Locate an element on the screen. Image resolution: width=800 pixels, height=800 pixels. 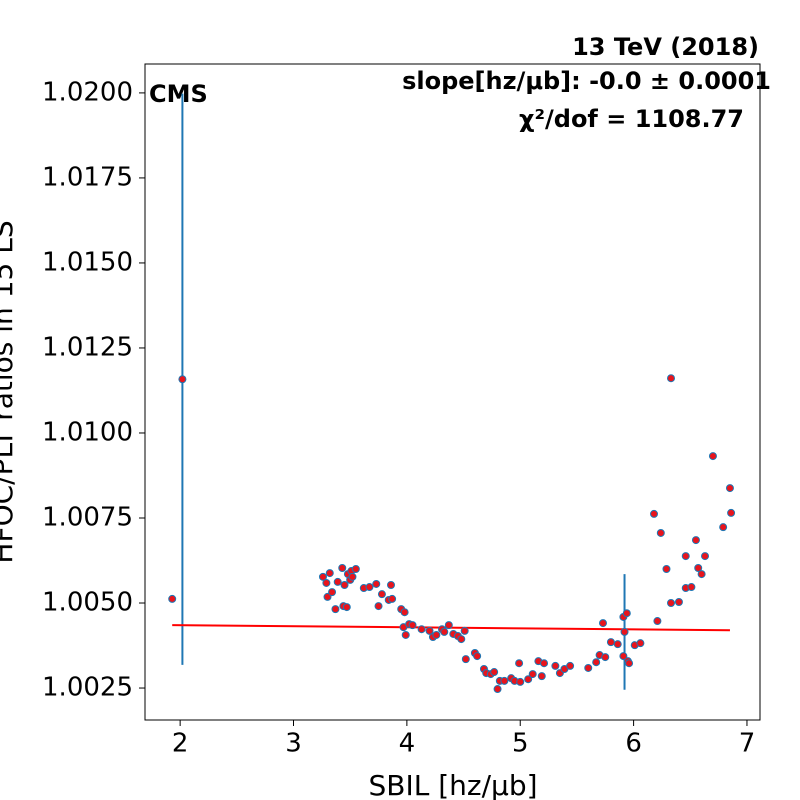
annotation: slope[hz/μb]: -0.0 ± 0.0001 is located at coordinates (586, 81).